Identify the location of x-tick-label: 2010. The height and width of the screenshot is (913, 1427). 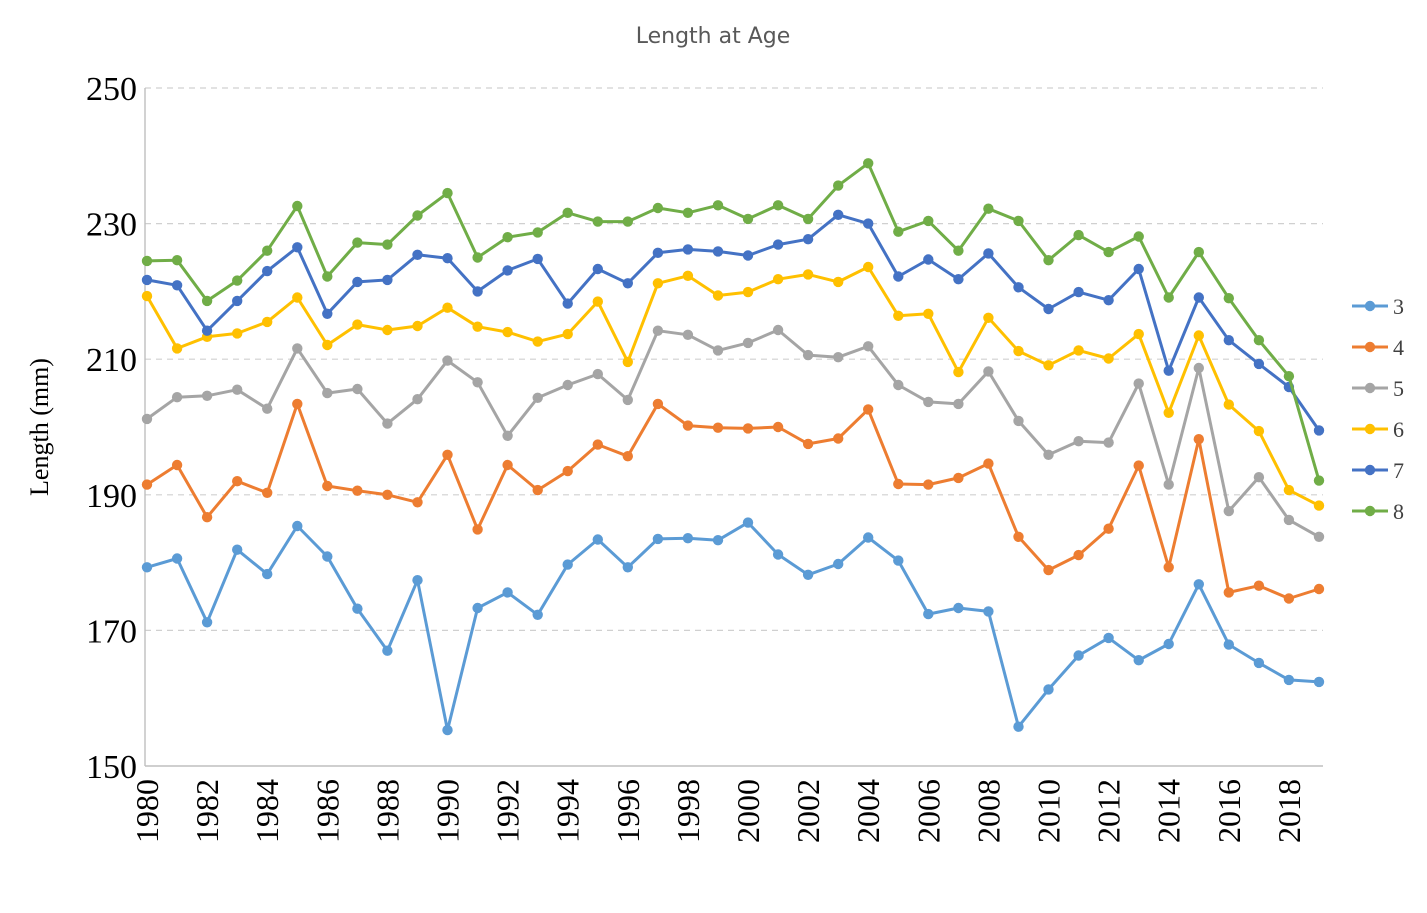
(1049, 811).